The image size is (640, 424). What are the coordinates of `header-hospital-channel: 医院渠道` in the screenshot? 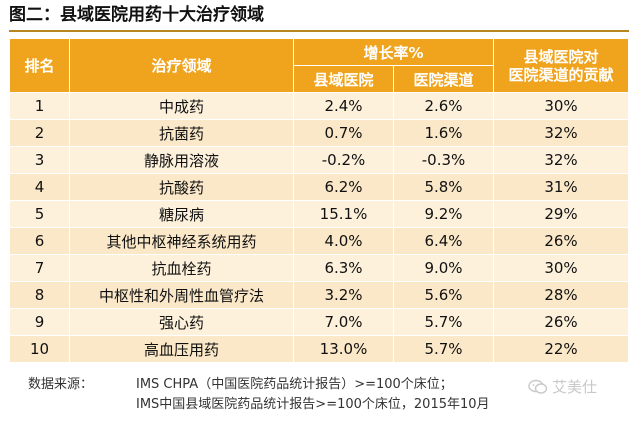 It's located at (443, 79).